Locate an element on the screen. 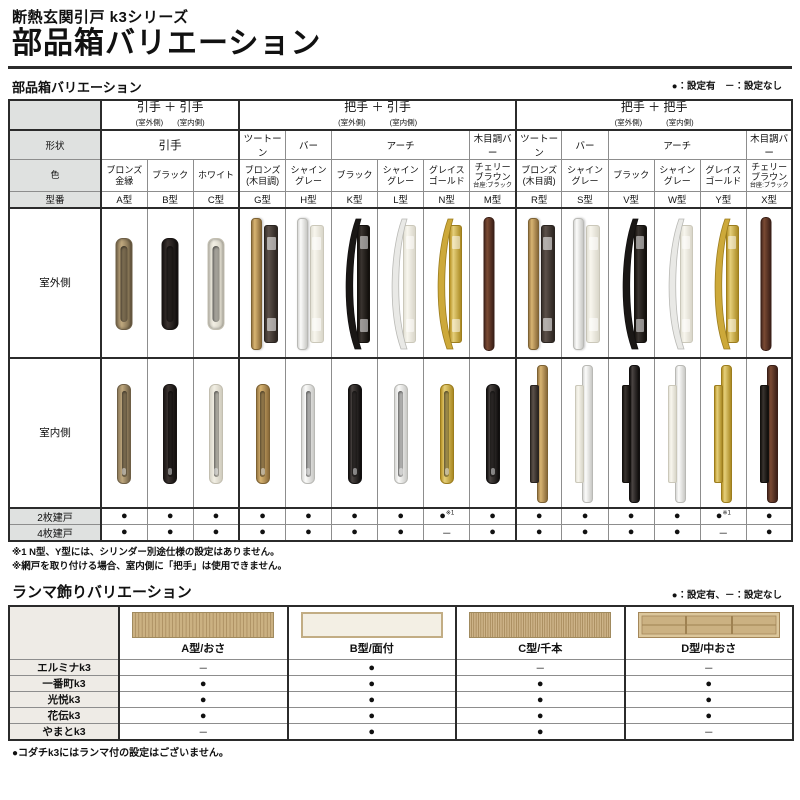 This screenshot has width=800, height=800. ranma-row-label: やまとk3 is located at coordinates (64, 732).